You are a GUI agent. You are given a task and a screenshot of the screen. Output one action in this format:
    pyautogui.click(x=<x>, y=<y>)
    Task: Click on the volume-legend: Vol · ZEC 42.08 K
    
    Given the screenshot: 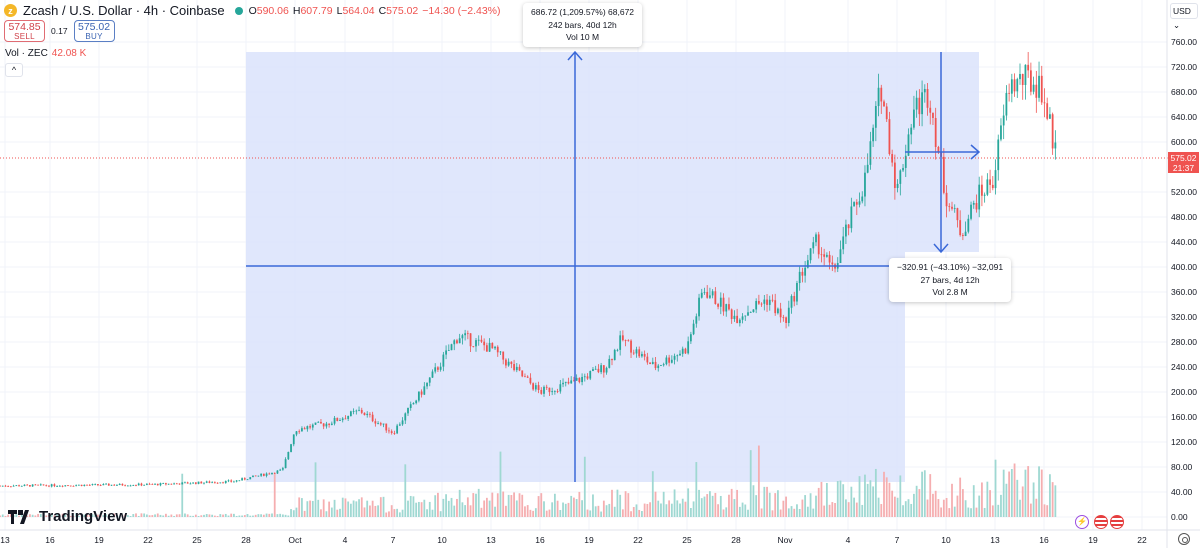 What is the action you would take?
    pyautogui.click(x=45, y=53)
    